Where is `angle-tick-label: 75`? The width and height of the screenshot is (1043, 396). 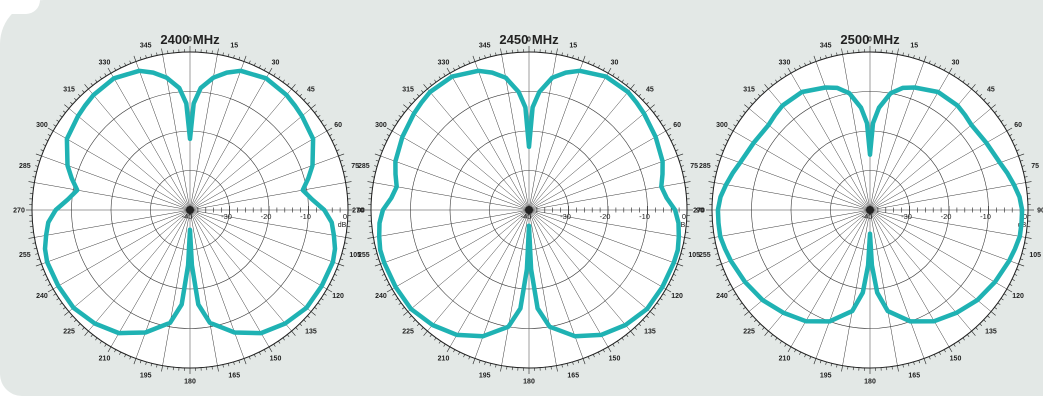 angle-tick-label: 75 is located at coordinates (1035, 166).